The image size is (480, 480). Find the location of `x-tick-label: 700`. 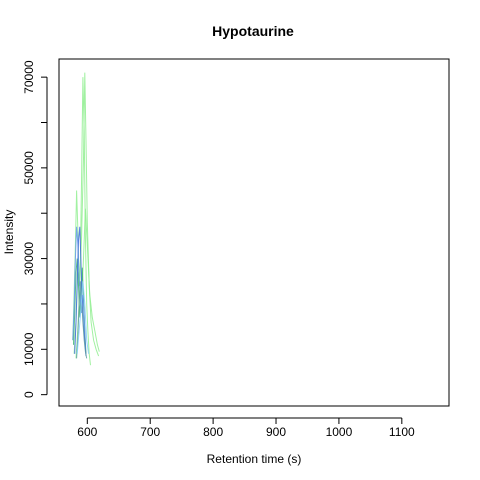

x-tick-label: 700 is located at coordinates (150, 432).